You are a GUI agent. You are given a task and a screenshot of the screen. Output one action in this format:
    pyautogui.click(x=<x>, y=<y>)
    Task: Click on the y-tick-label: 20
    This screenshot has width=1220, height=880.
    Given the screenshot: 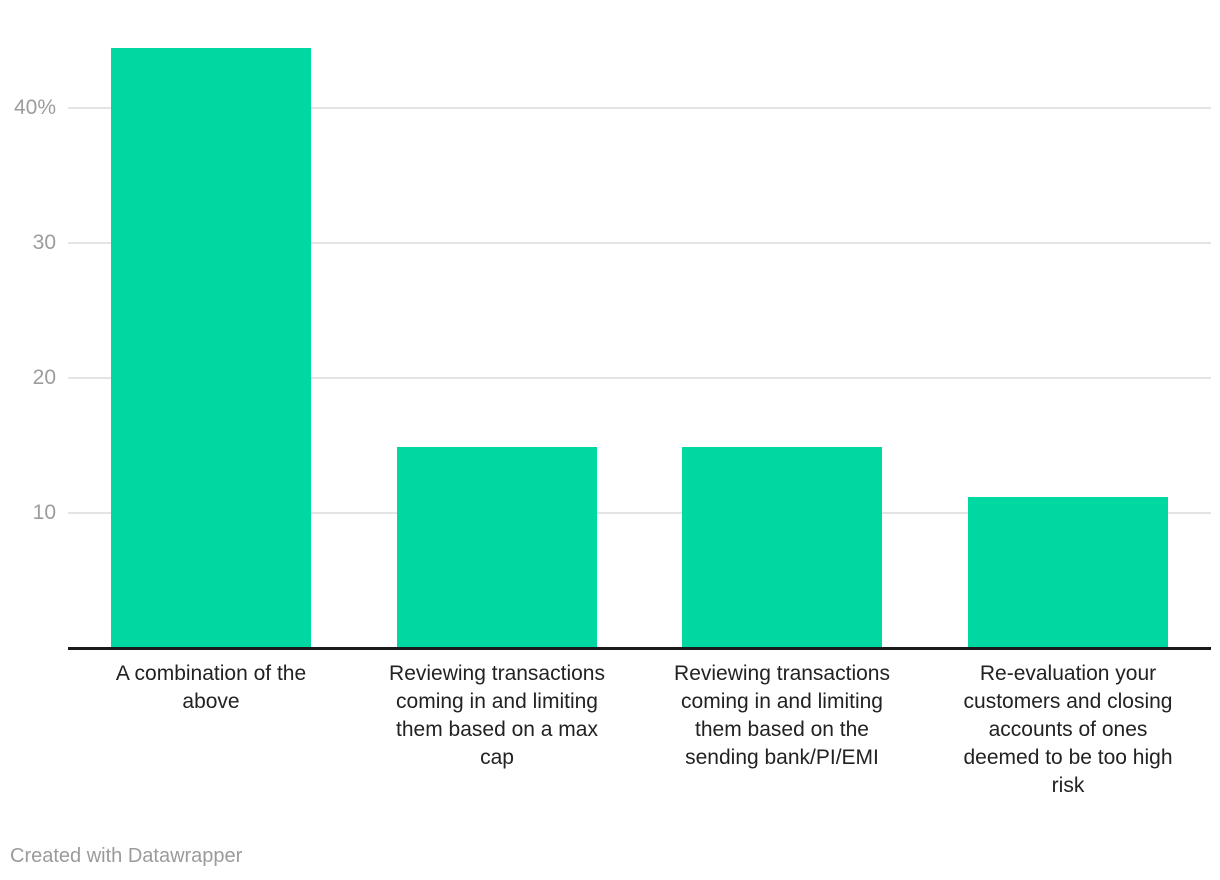 What is the action you would take?
    pyautogui.click(x=44, y=377)
    